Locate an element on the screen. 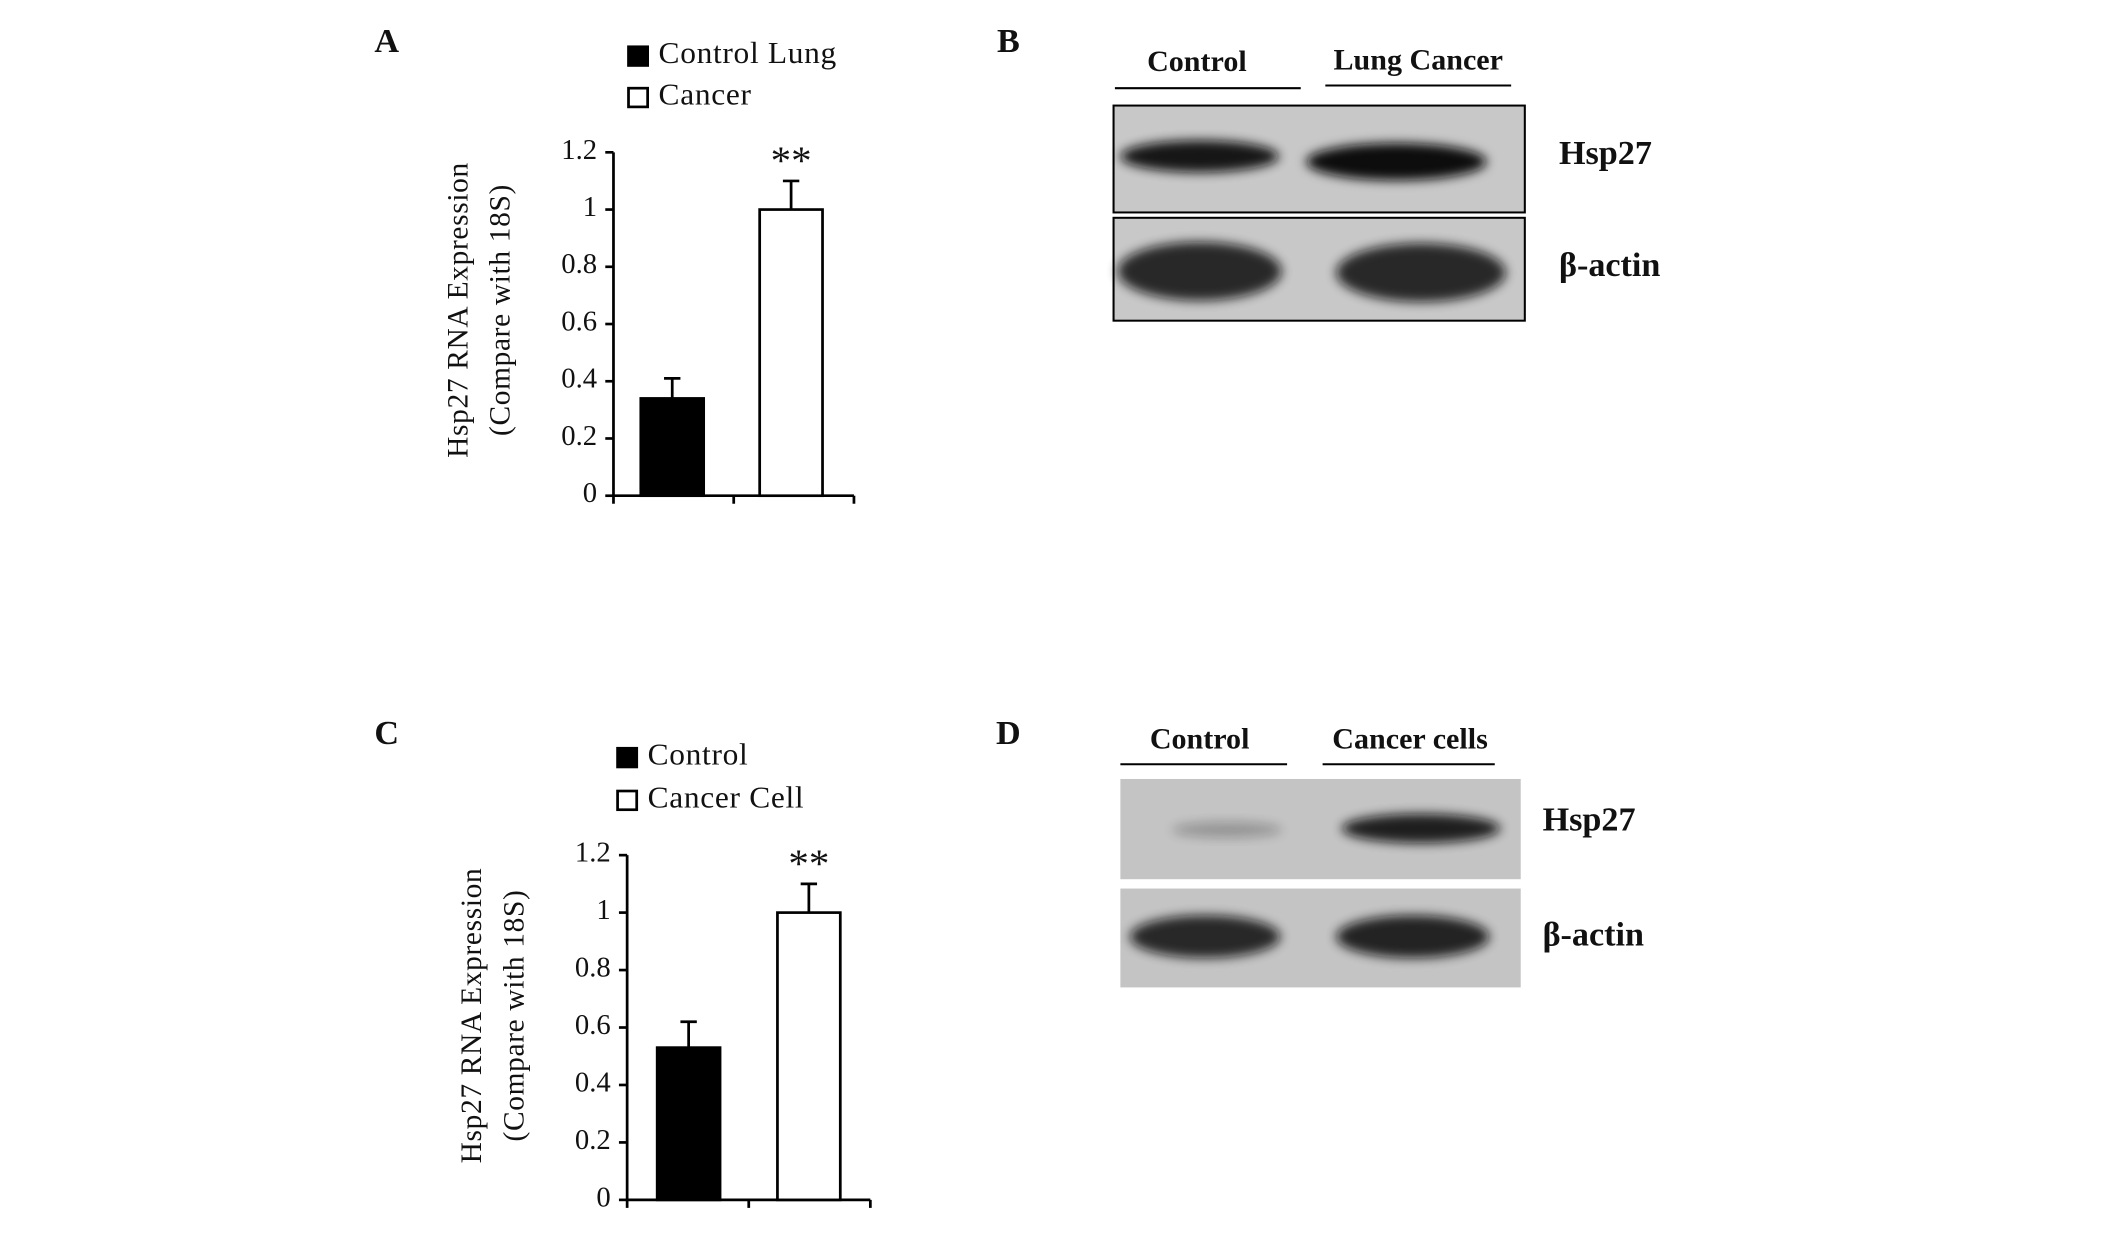 This screenshot has width=2126, height=1256. panel-letter: A is located at coordinates (386, 41).